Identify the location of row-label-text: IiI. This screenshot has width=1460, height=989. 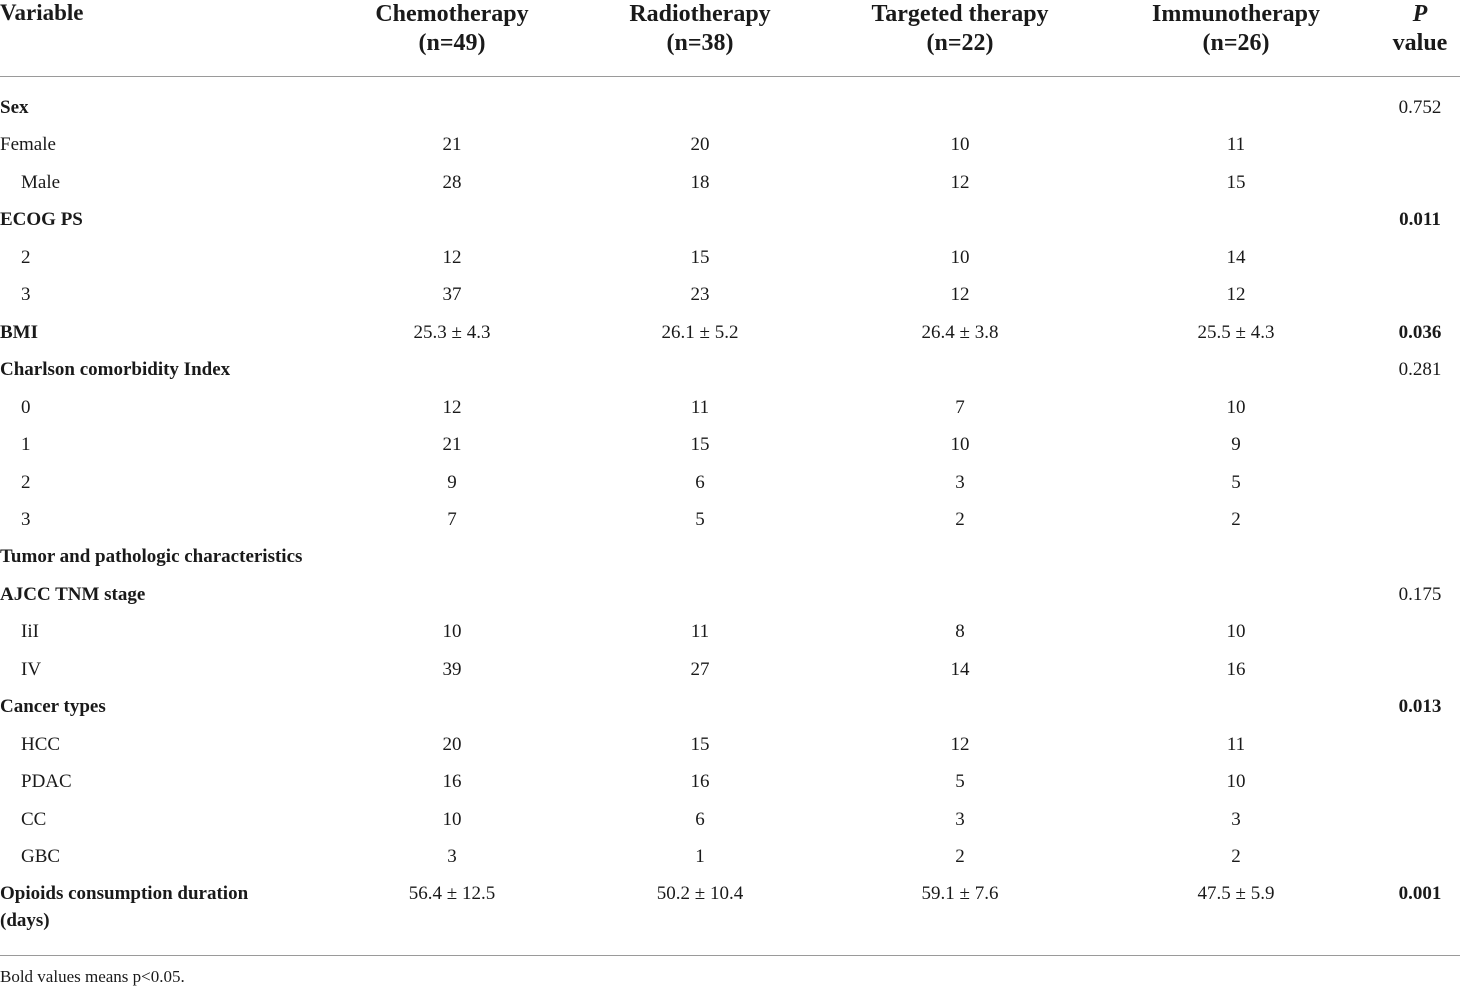
(30, 632).